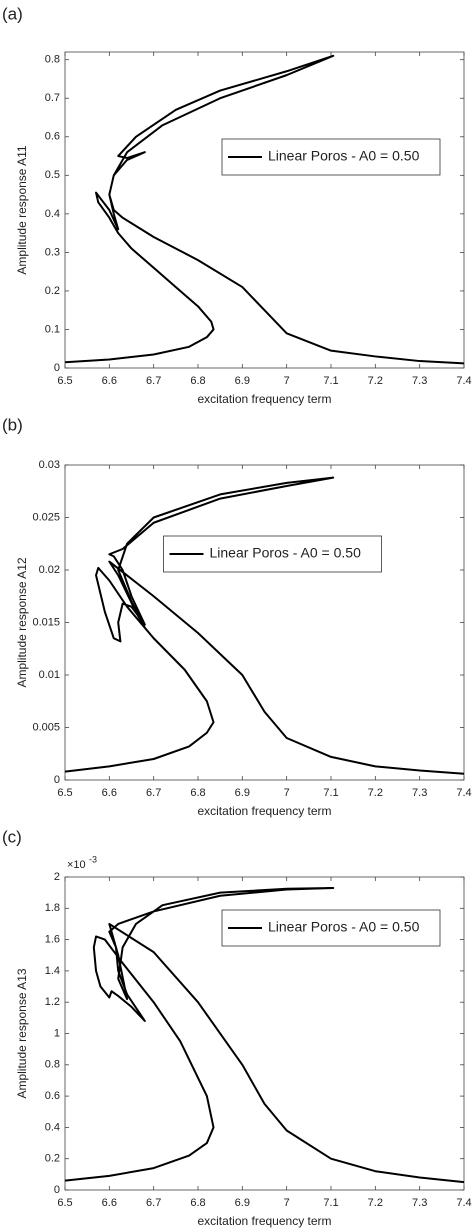  Describe the element at coordinates (57, 877) in the screenshot. I see `y-tick-label: 2` at that location.